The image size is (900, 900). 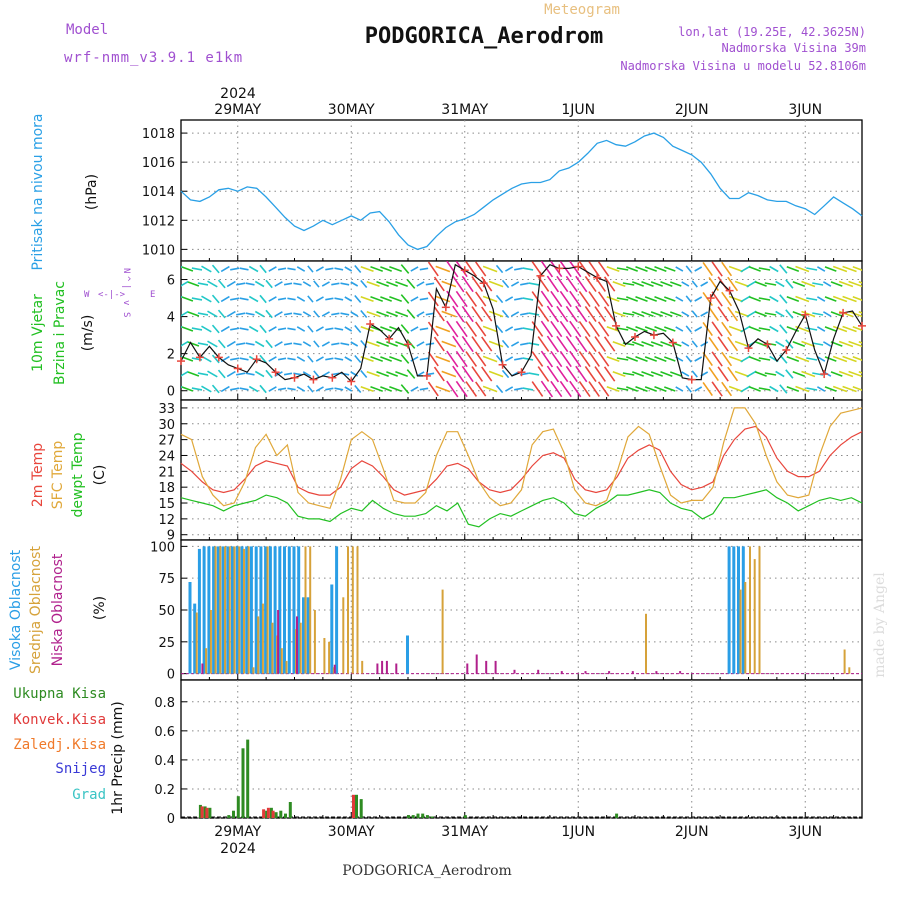 I want to click on temp-2m-line, so click(x=521, y=460).